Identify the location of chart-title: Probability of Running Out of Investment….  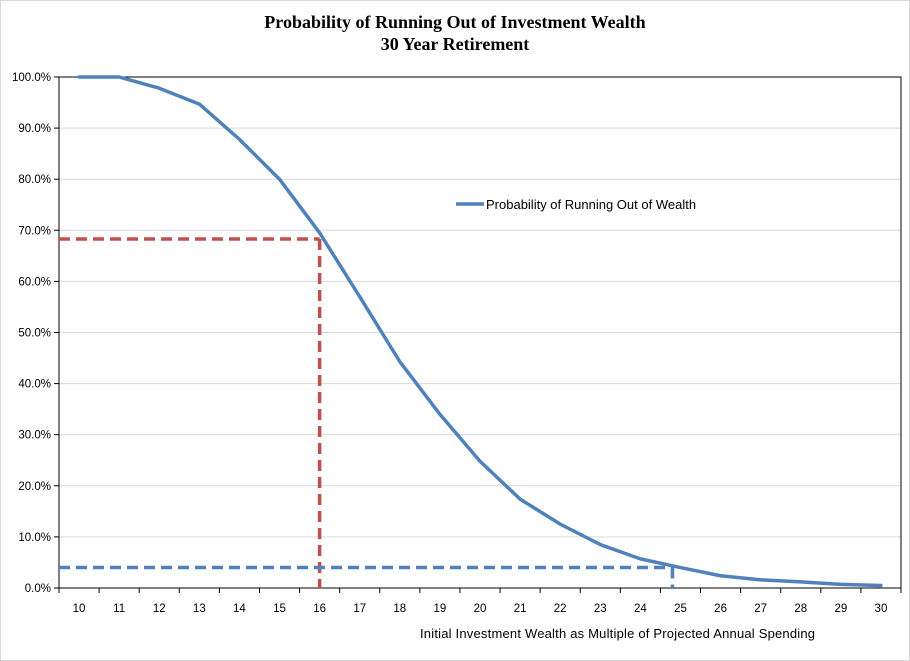
(455, 22).